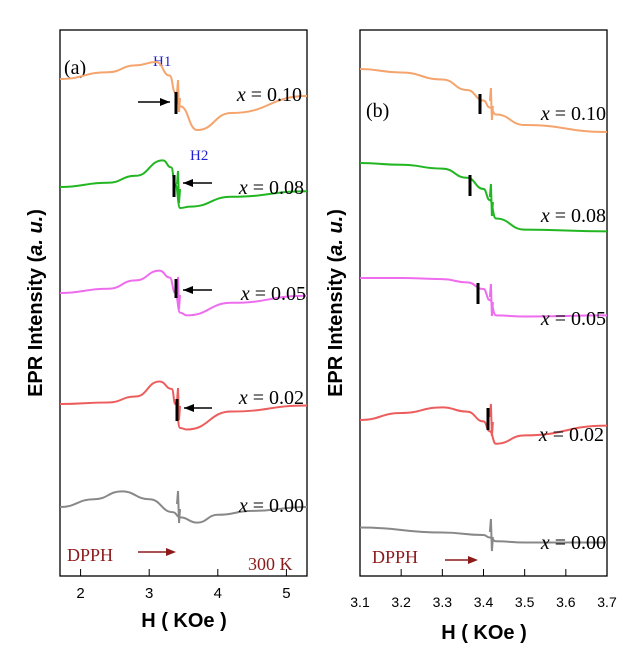 This screenshot has width=630, height=670. Describe the element at coordinates (271, 398) in the screenshot. I see `series-label-a: x = 0.02` at that location.